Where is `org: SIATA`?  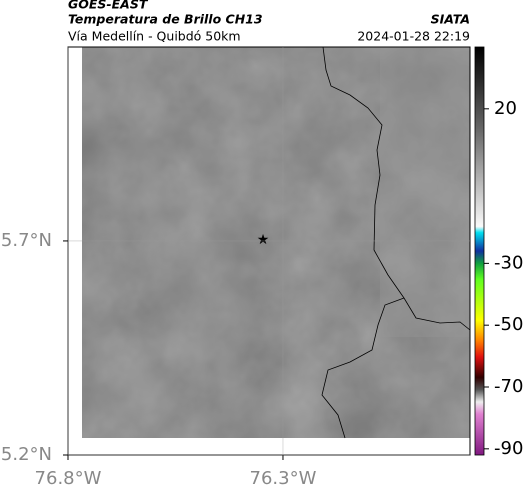
org: SIATA is located at coordinates (450, 19).